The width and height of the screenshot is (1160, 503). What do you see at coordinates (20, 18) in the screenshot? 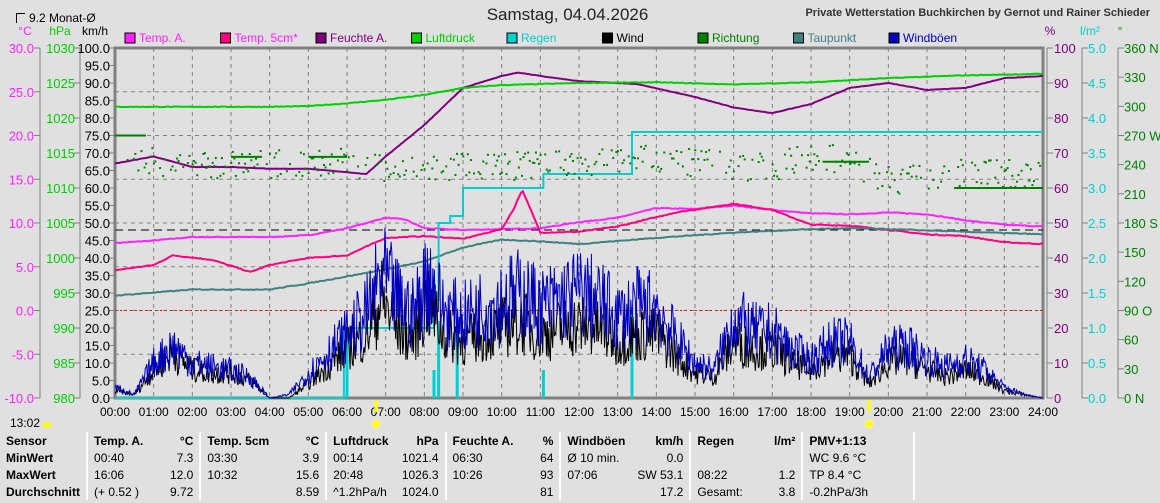
I see `checkbox-icon` at bounding box center [20, 18].